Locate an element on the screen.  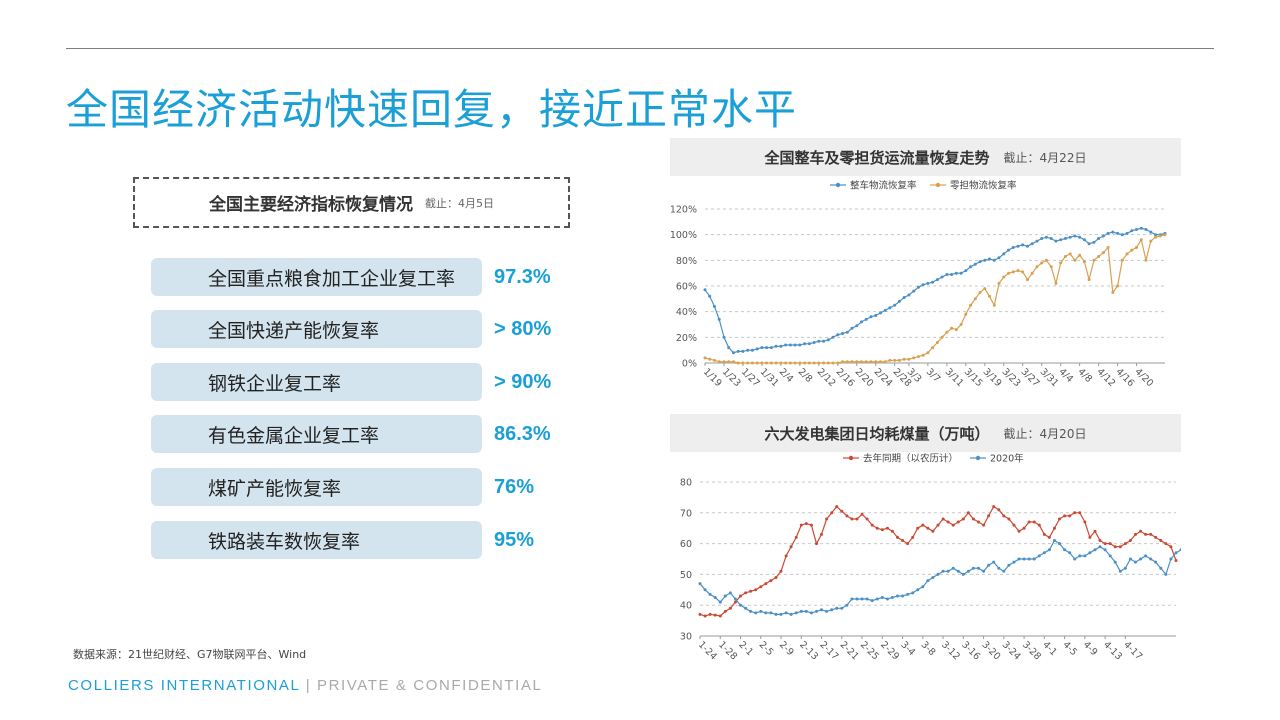
coal-x-tick-14: 3-20 is located at coordinates (990, 650).